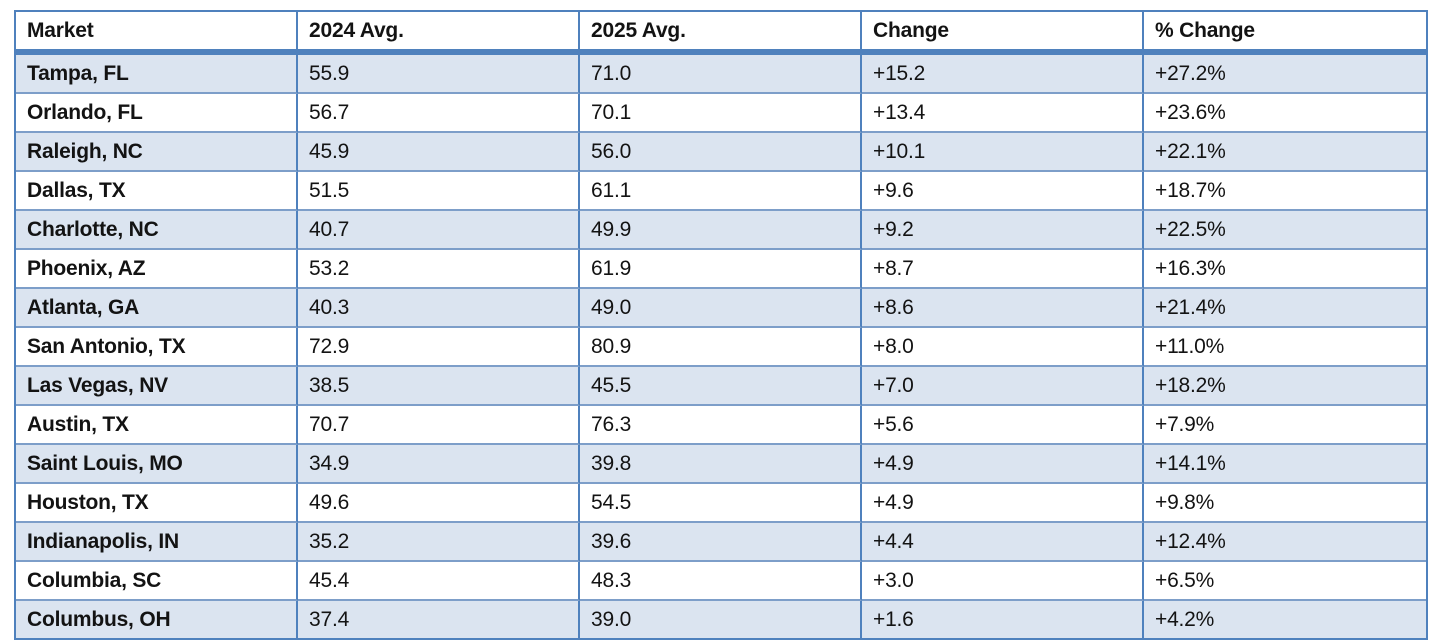 The height and width of the screenshot is (642, 1440). I want to click on change-cell: +8.0, so click(1003, 347).